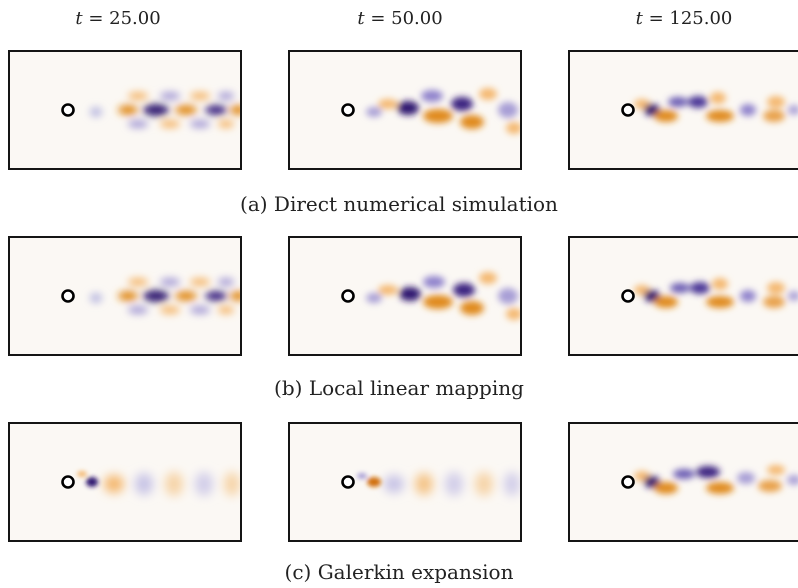 The image size is (798, 588). I want to click on panel-dns-t125, so click(683, 110).